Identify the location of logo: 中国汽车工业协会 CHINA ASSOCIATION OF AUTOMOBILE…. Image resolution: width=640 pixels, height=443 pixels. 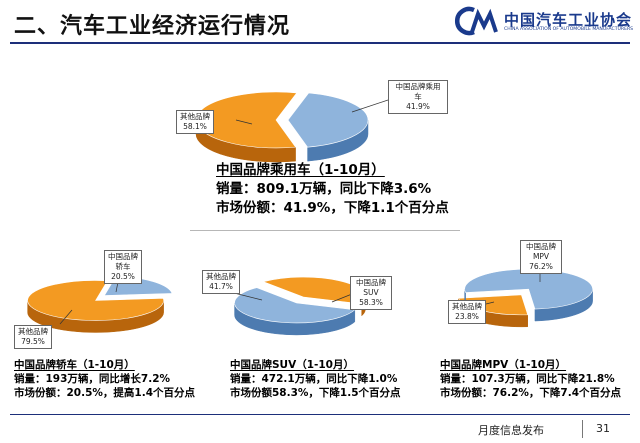
(543, 21).